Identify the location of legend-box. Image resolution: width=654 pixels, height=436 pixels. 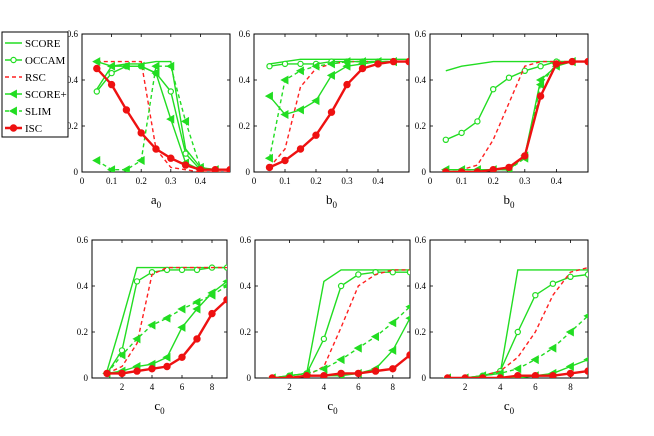
(35, 84).